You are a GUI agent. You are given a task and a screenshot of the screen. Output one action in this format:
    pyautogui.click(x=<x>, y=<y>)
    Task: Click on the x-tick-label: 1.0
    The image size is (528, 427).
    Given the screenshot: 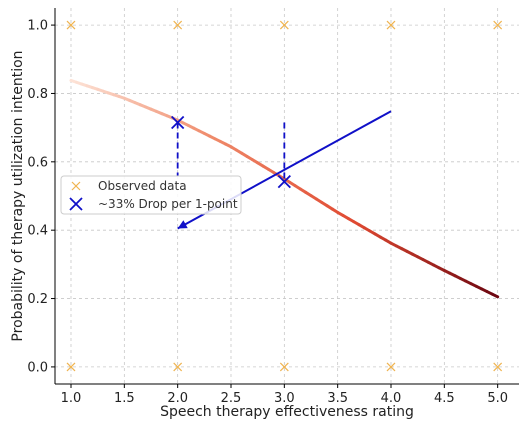 What is the action you would take?
    pyautogui.click(x=71, y=398)
    